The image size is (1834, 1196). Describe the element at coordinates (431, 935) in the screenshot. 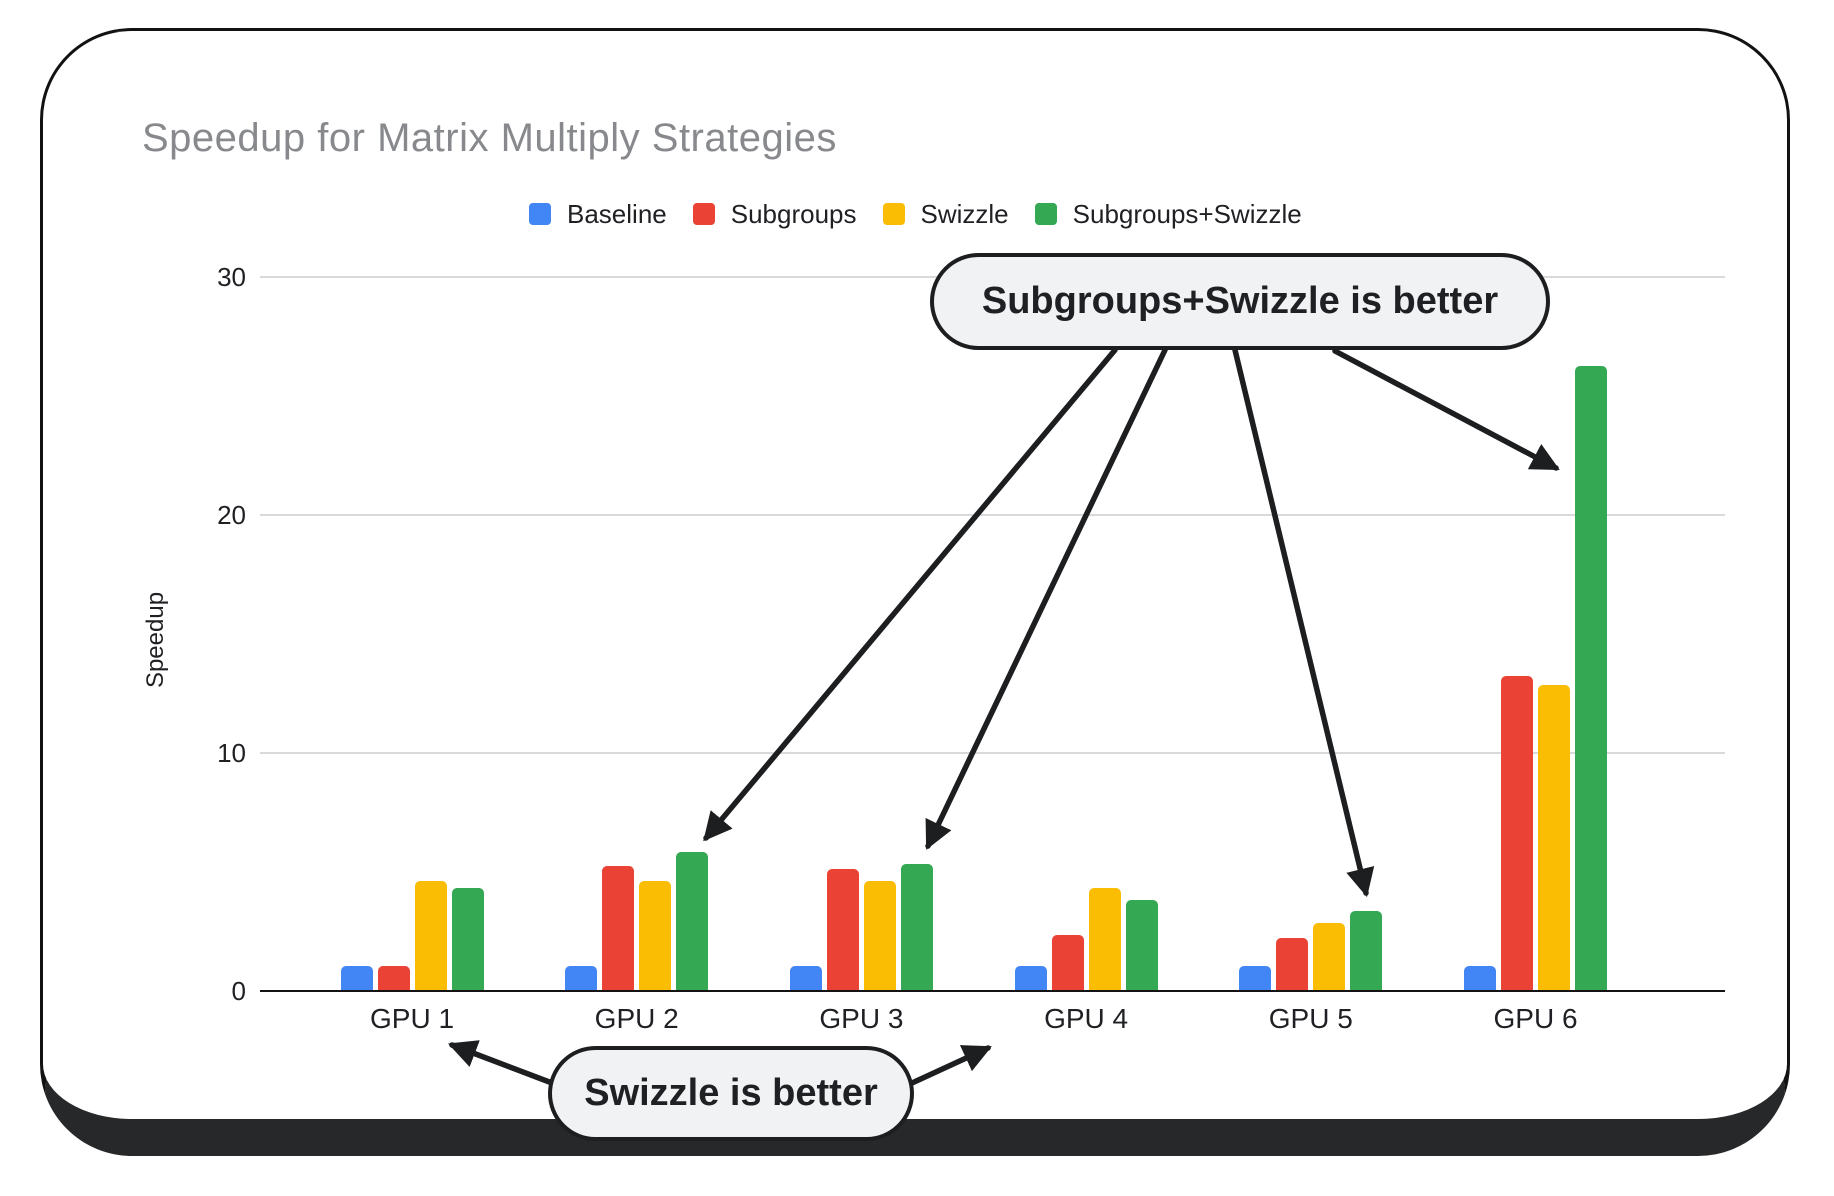

I see `bar-gpu1-swizzle` at that location.